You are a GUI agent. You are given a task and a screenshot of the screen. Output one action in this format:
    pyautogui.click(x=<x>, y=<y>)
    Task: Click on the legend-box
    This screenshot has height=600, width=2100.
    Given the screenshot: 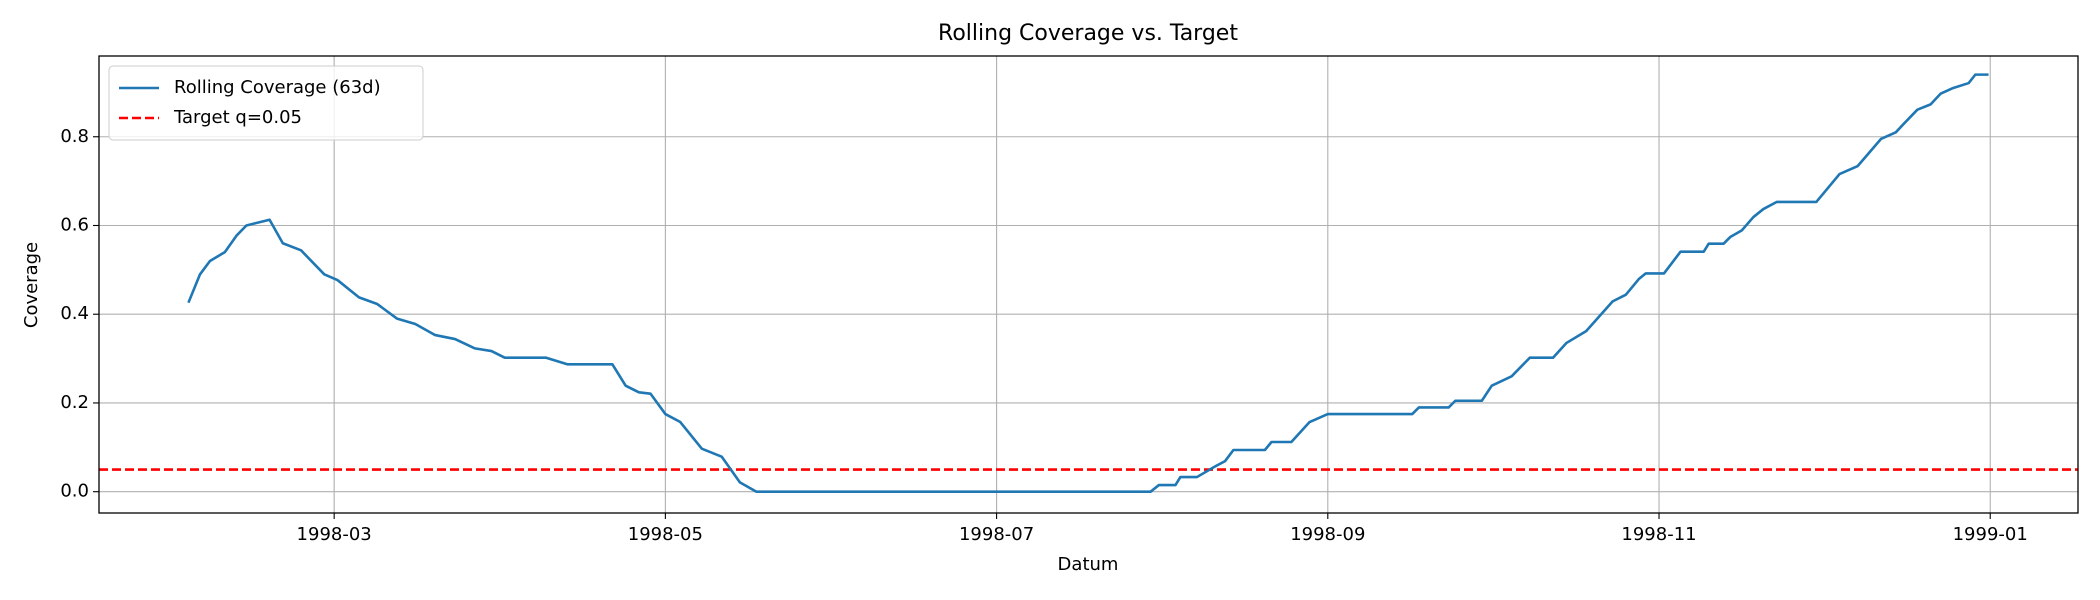 What is the action you would take?
    pyautogui.click(x=266, y=103)
    